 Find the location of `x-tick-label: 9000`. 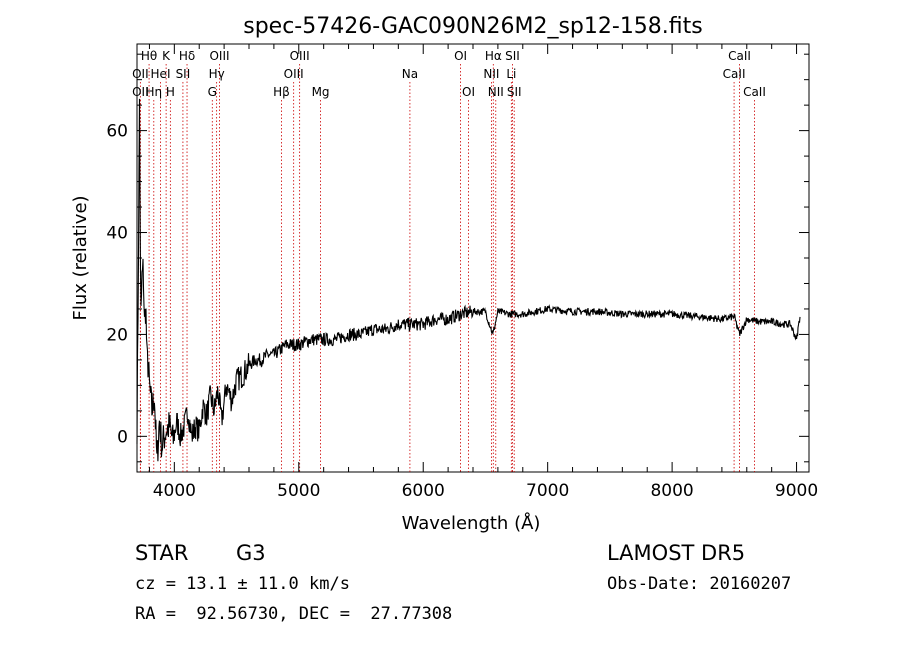

x-tick-label: 9000 is located at coordinates (796, 491).